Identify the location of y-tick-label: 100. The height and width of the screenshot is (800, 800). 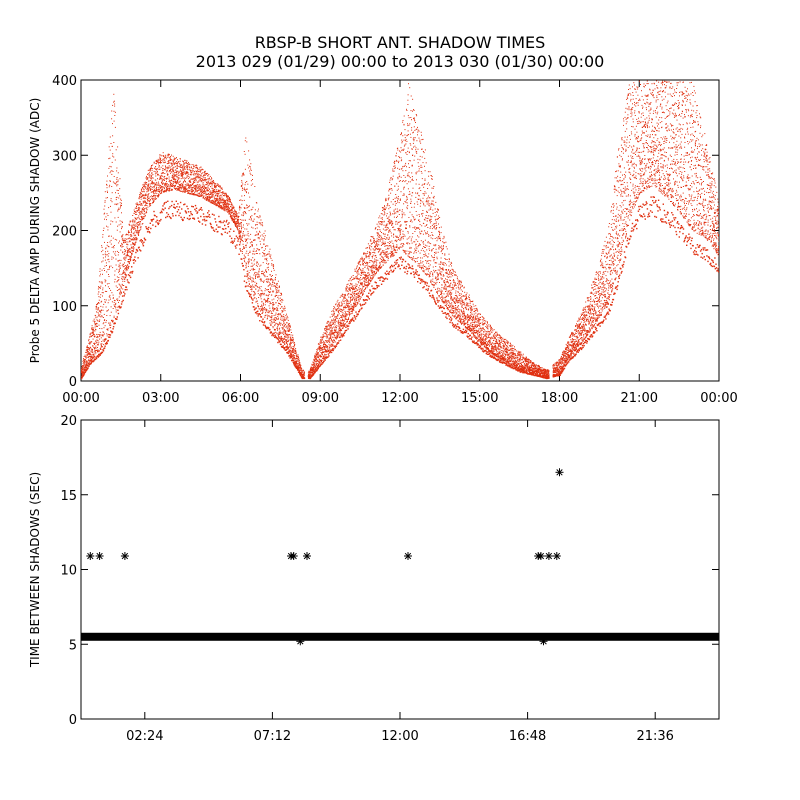
(64, 307).